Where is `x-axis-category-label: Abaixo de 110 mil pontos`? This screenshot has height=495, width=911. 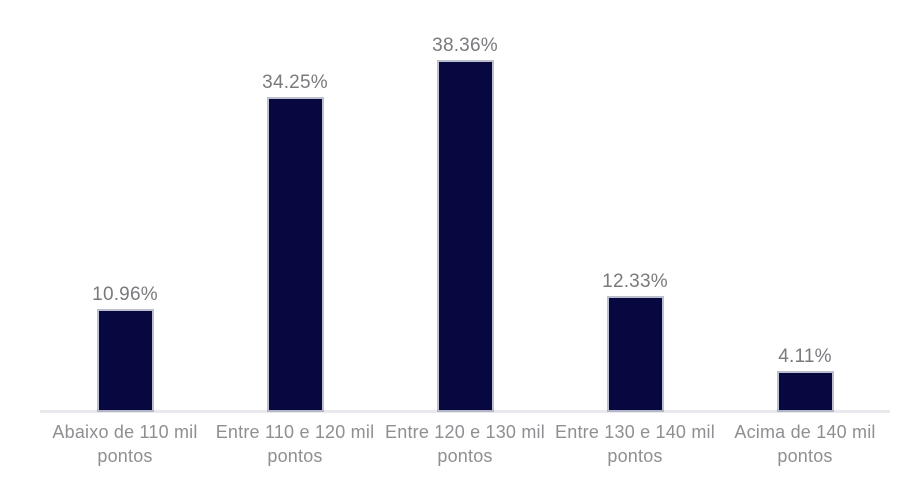 x-axis-category-label: Abaixo de 110 mil pontos is located at coordinates (125, 444).